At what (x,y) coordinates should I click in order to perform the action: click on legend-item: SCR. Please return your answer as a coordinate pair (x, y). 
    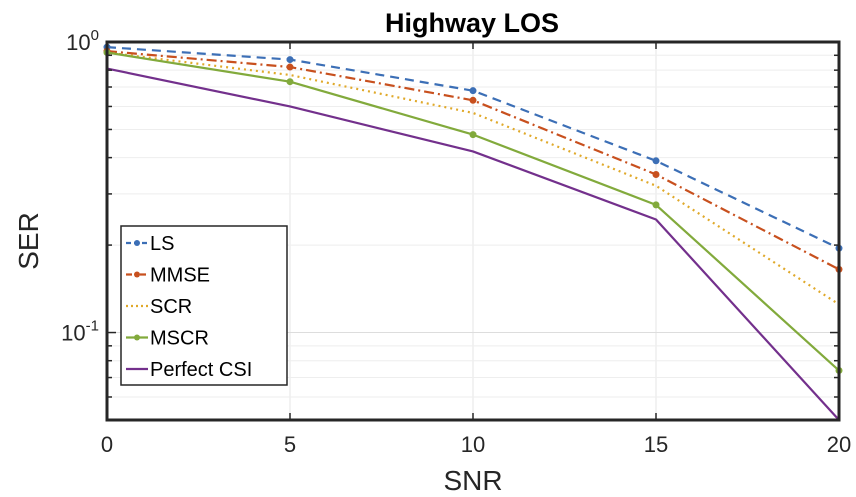
    Looking at the image, I should click on (159, 307).